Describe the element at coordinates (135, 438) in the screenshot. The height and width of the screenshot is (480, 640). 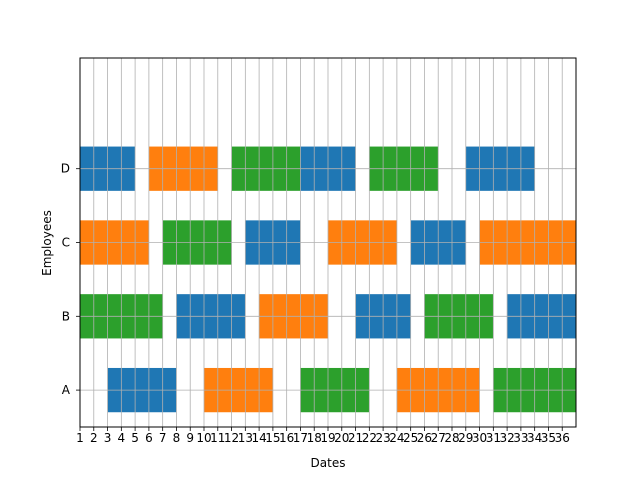
I see `x-tick-label: 5` at that location.